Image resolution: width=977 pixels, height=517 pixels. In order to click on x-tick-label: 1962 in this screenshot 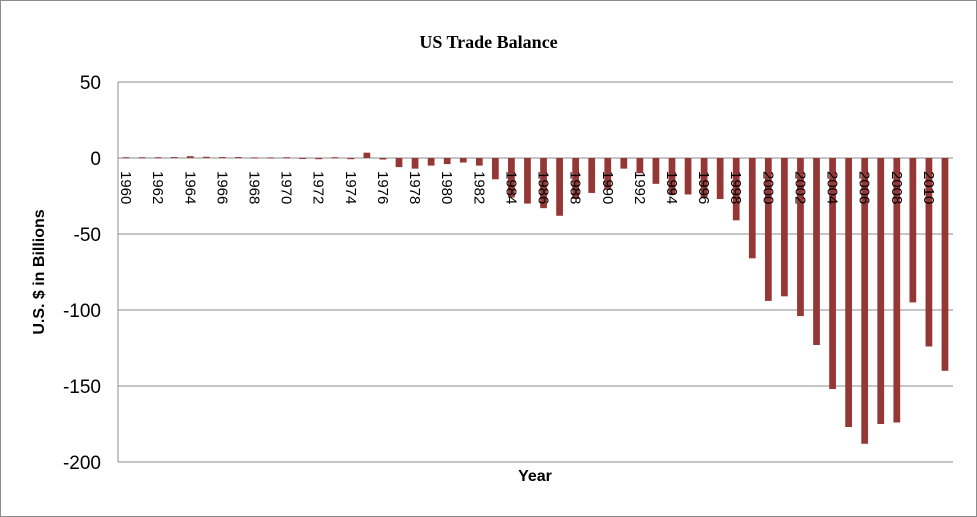, I will do `click(157, 187)`.